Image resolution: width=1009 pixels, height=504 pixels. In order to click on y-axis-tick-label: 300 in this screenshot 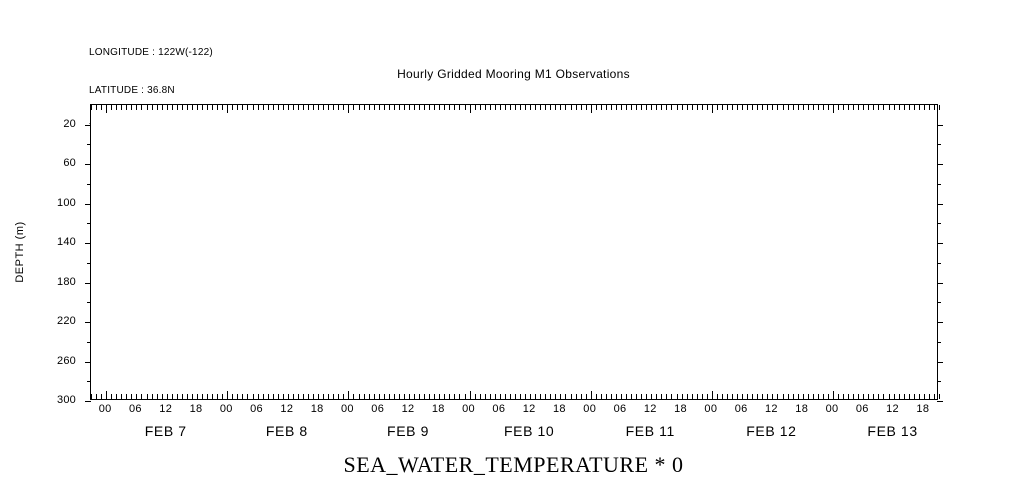, I will do `click(66, 400)`.